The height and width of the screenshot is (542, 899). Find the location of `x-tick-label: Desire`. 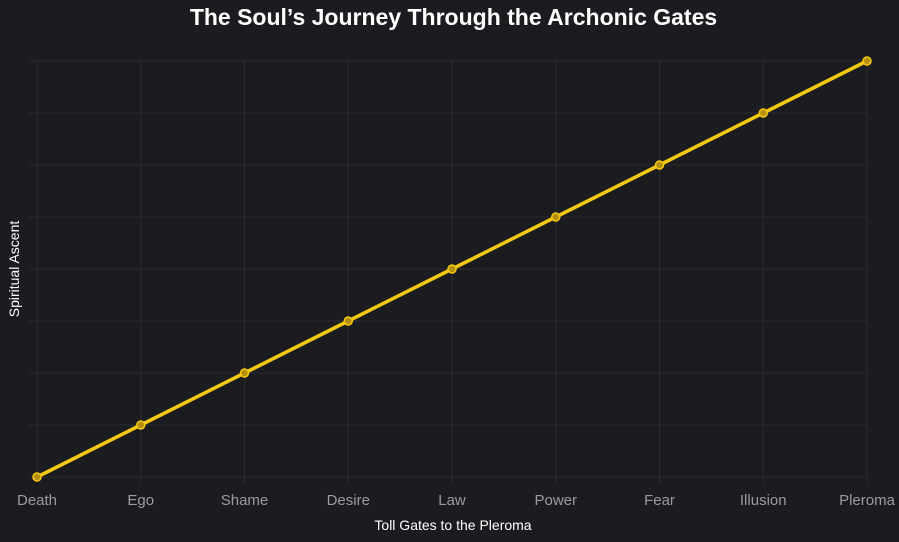

x-tick-label: Desire is located at coordinates (348, 500).